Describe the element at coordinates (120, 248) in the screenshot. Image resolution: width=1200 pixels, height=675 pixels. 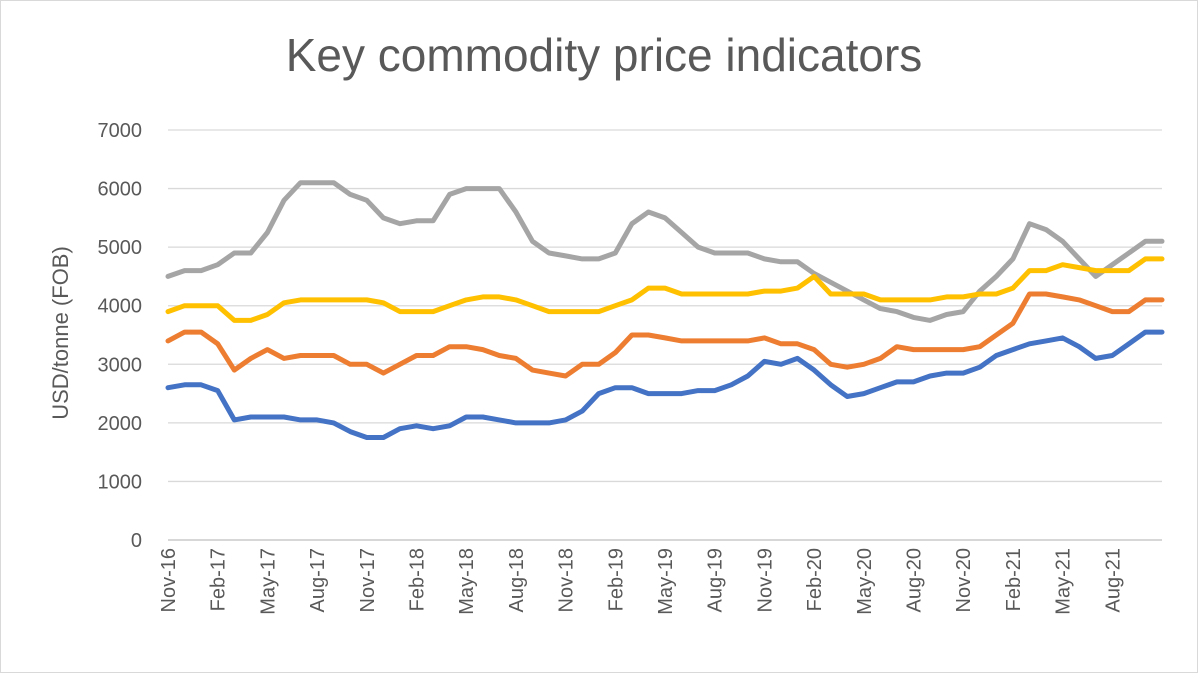
I see `y-tick-label: 5000` at that location.